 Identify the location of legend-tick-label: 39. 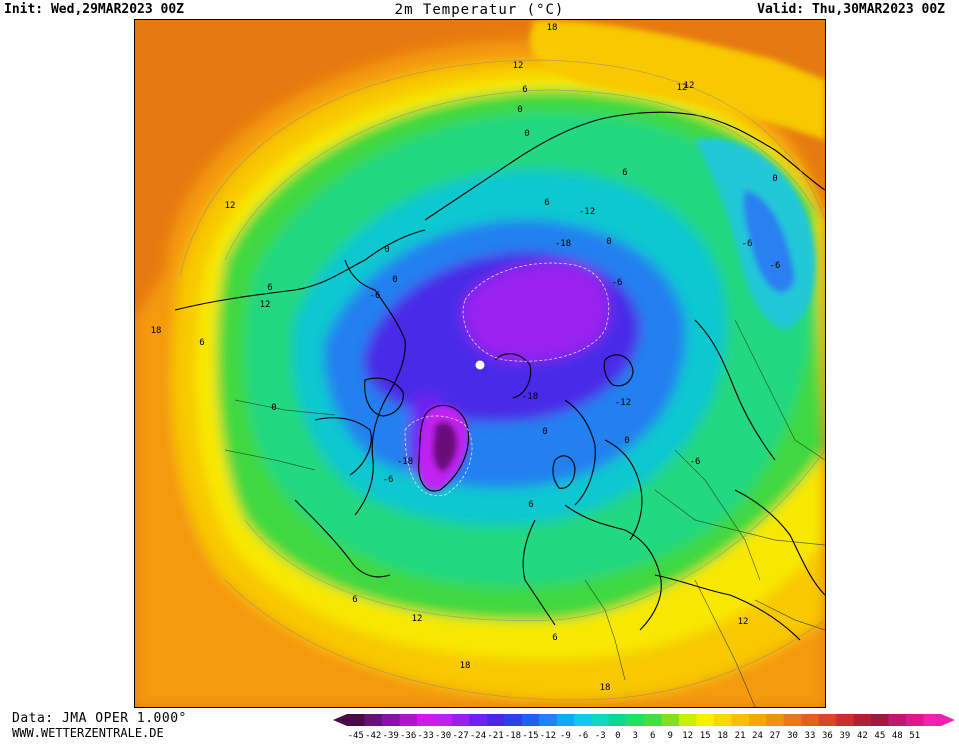
(844, 735).